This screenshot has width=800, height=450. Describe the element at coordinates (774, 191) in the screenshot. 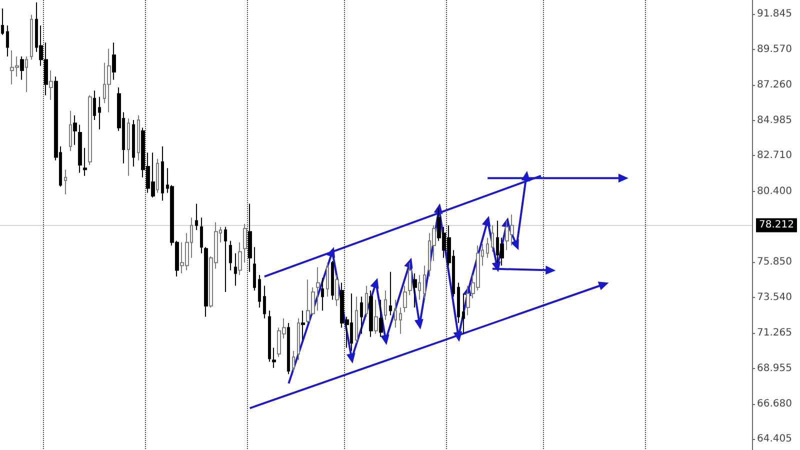

I see `y-tick-label: 80.400` at that location.